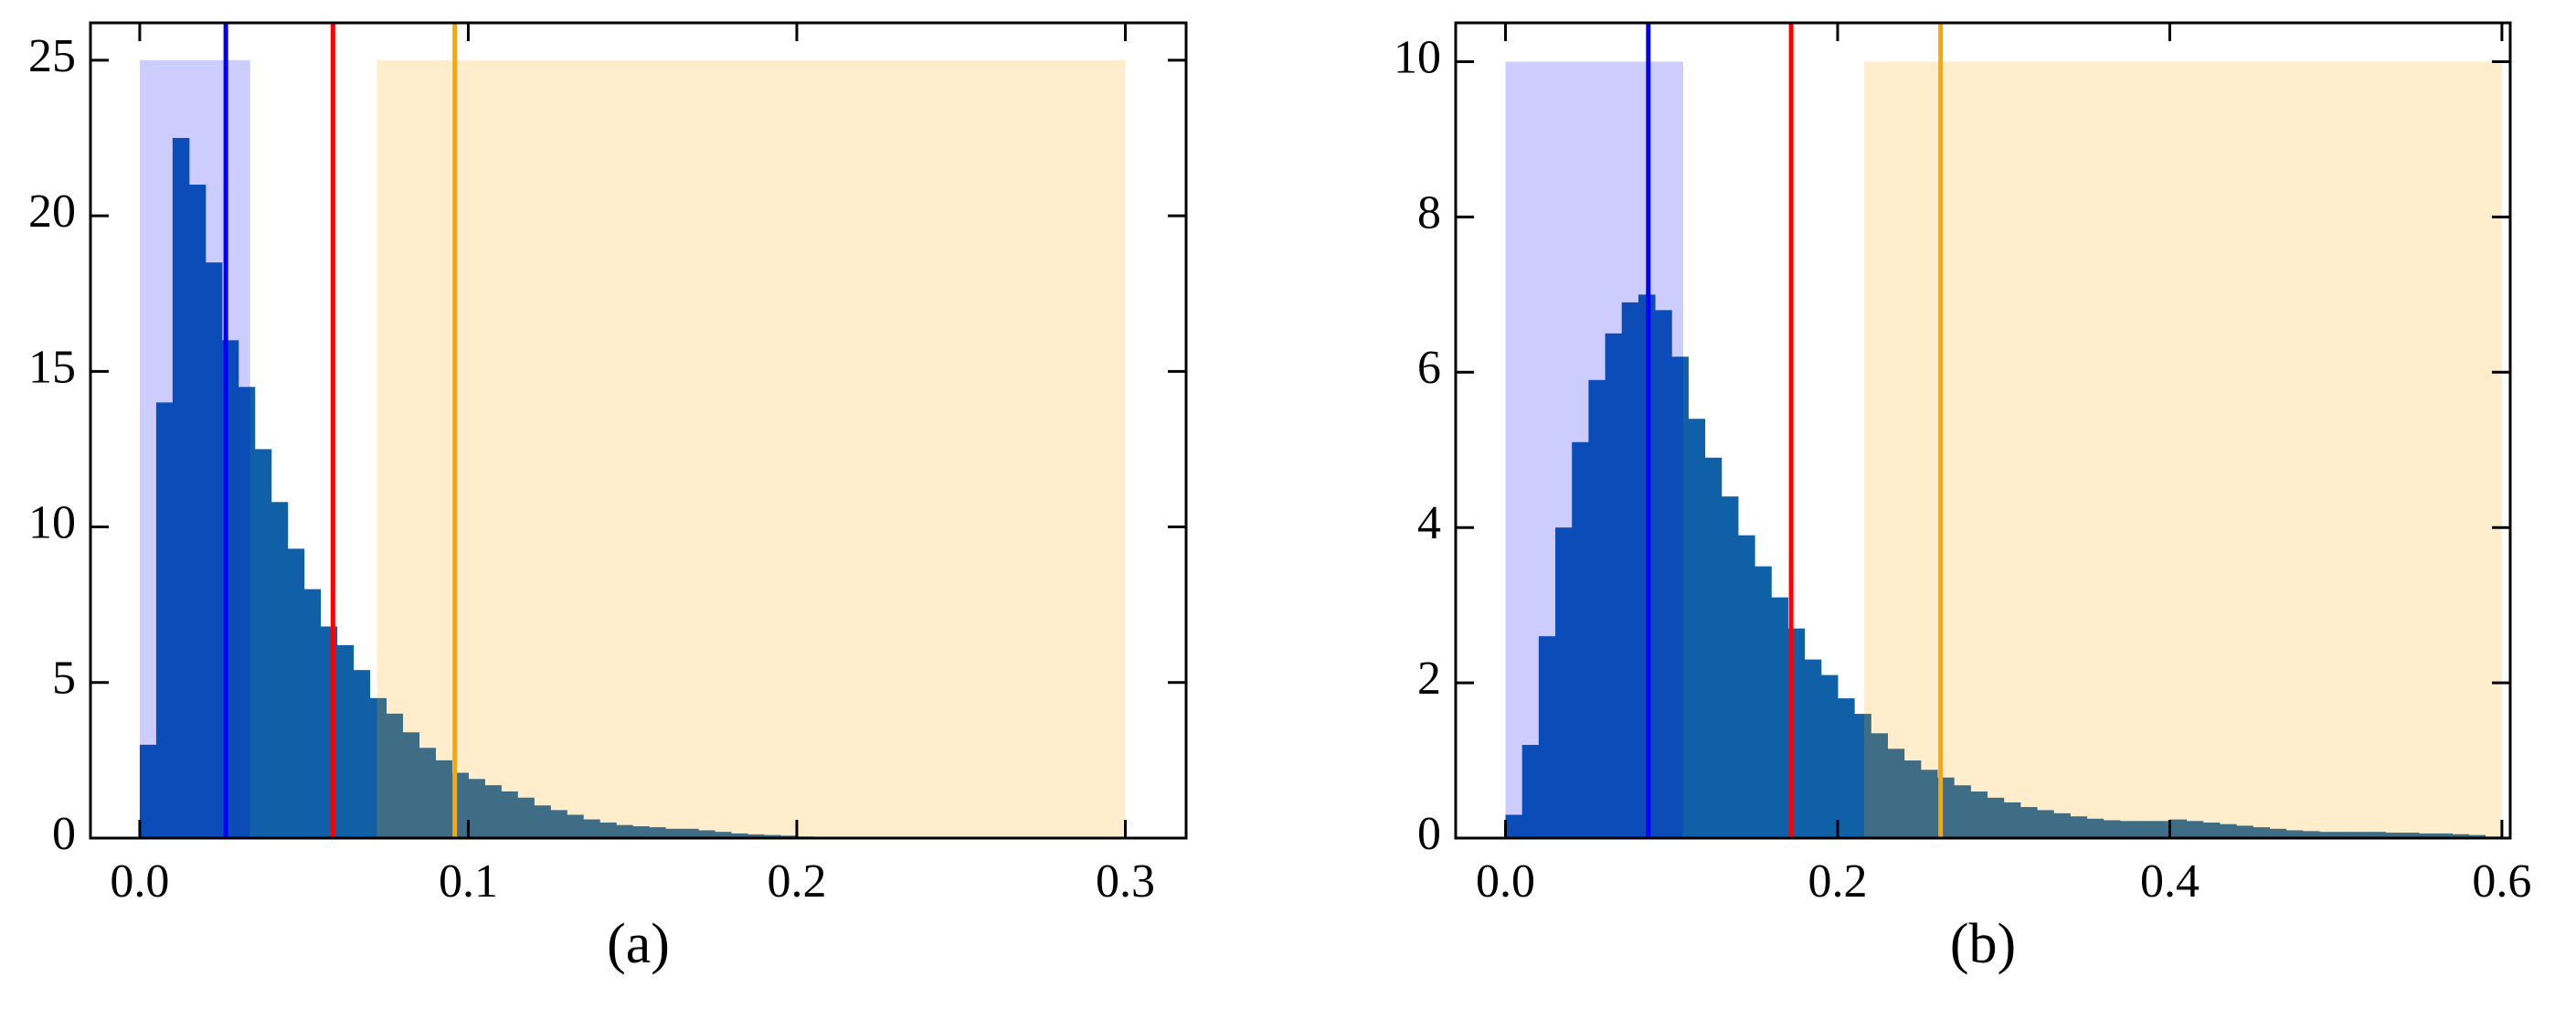 The width and height of the screenshot is (2576, 1009). I want to click on y-tick-label: 8, so click(1429, 212).